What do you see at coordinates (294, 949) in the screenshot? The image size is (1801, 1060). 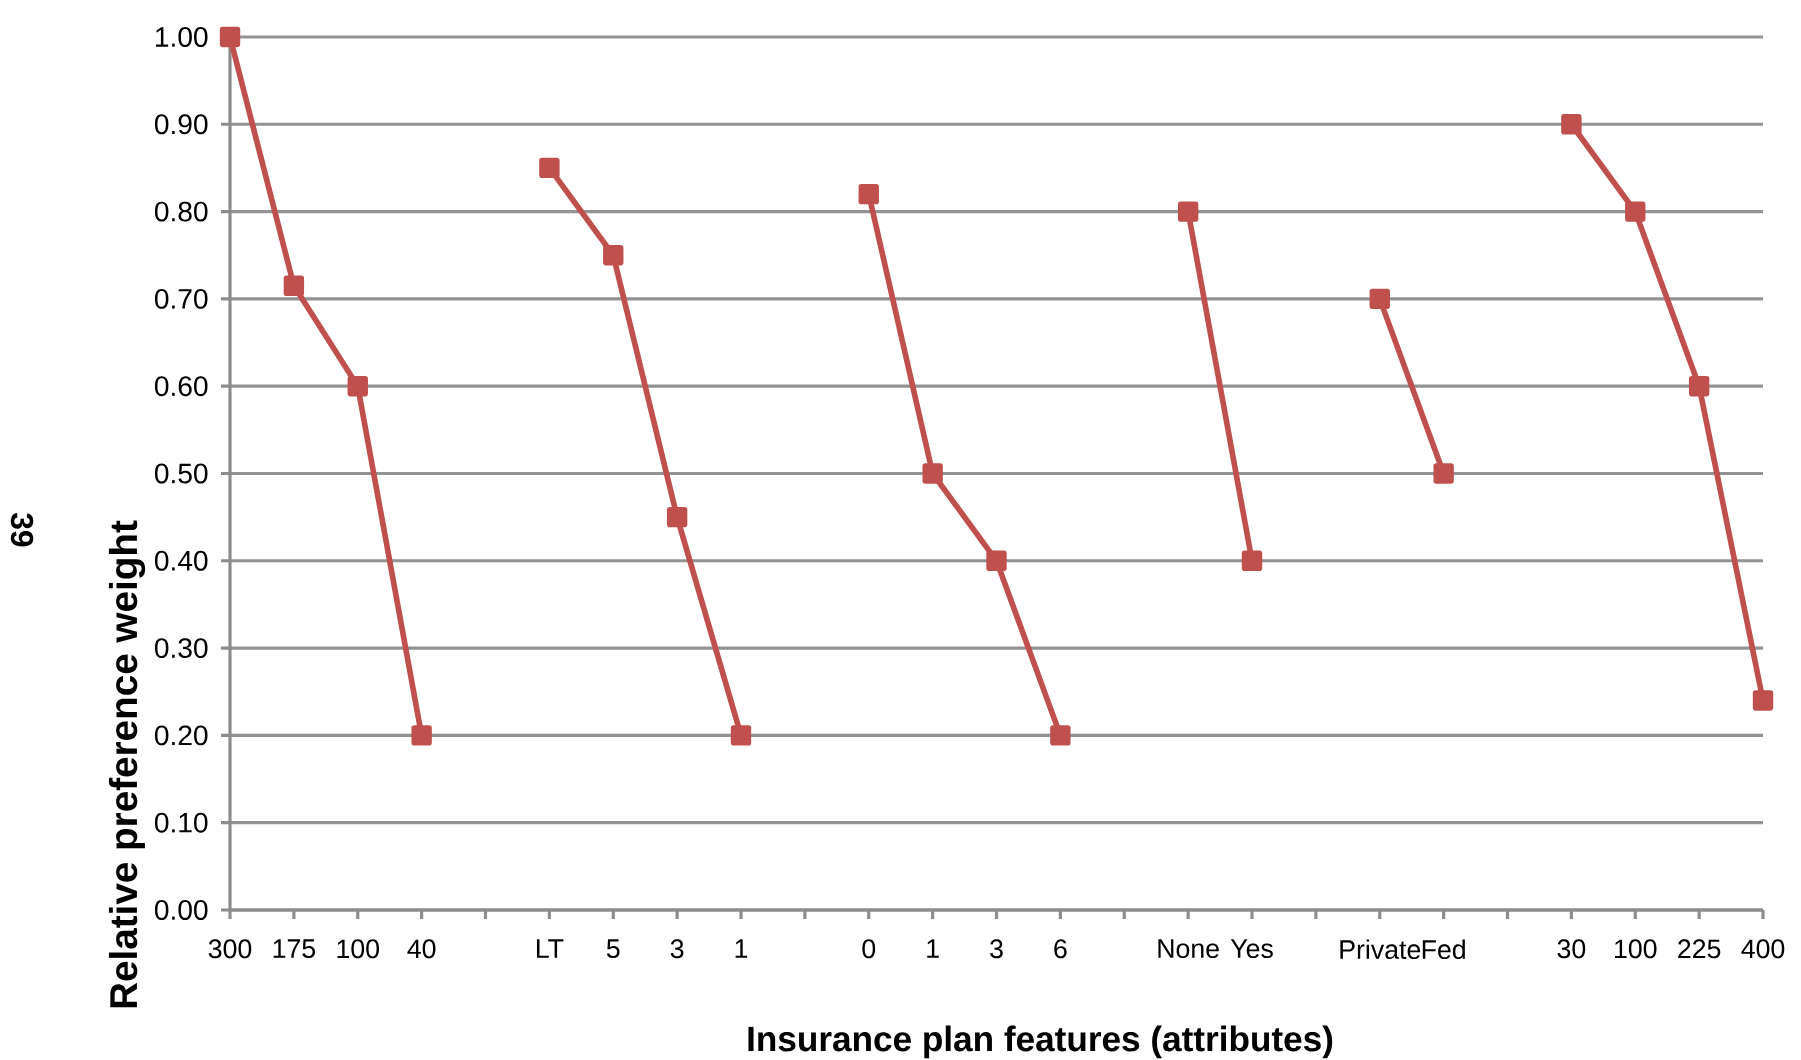 I see `x-tick-label: 175` at bounding box center [294, 949].